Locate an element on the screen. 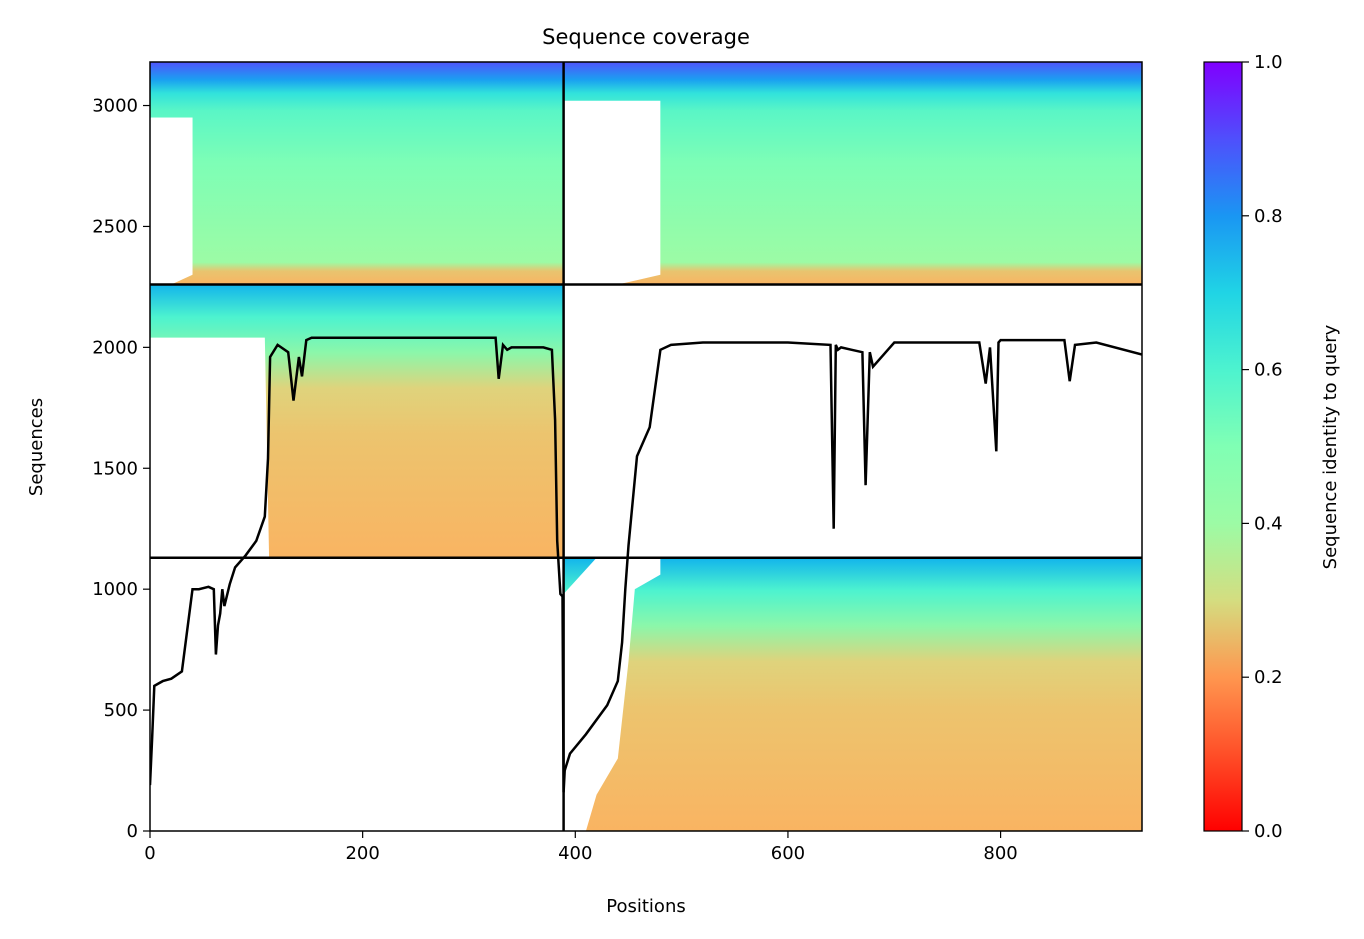  colorbar-frame is located at coordinates (1223, 446).